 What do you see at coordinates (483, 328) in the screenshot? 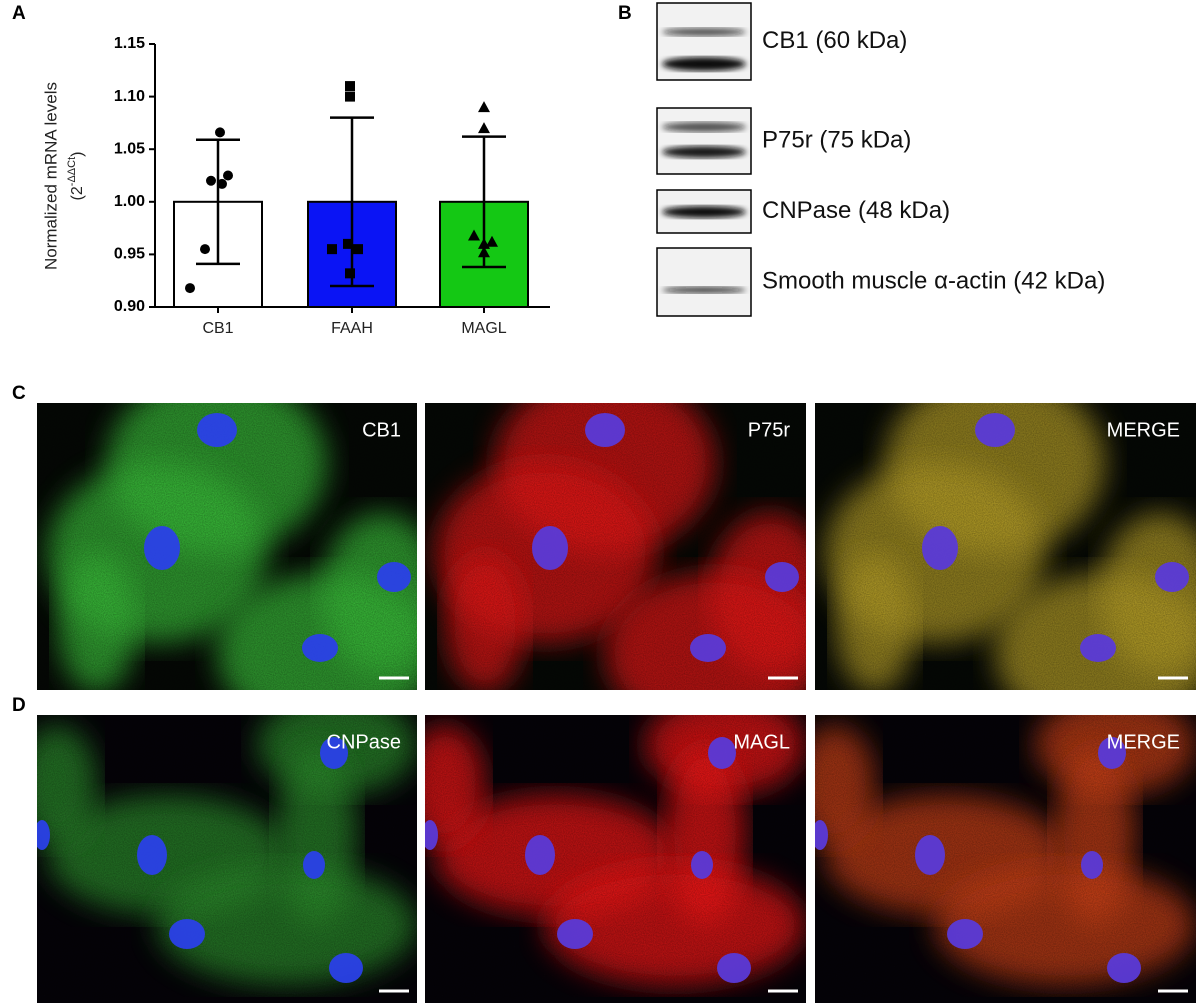
I see `x-tick-label: MAGL` at bounding box center [483, 328].